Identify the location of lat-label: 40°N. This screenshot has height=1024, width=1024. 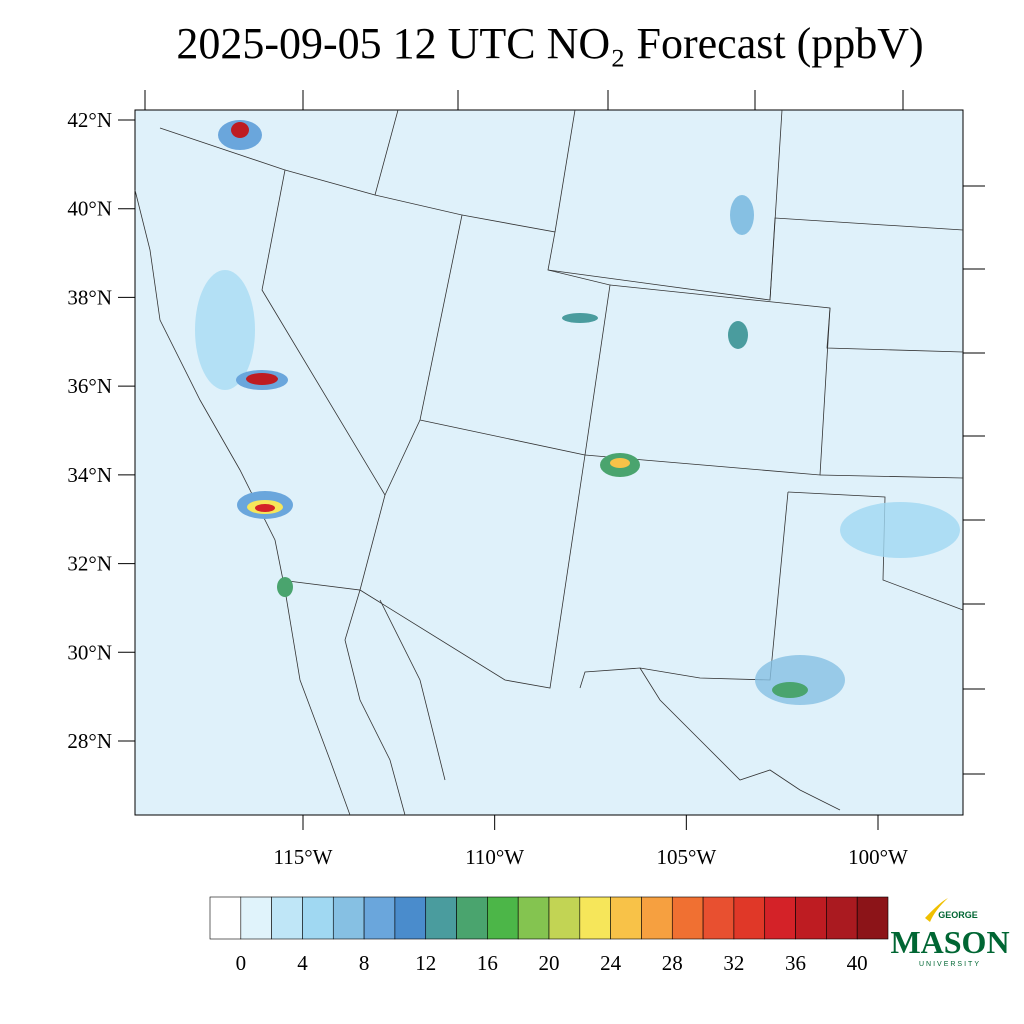
(89, 209).